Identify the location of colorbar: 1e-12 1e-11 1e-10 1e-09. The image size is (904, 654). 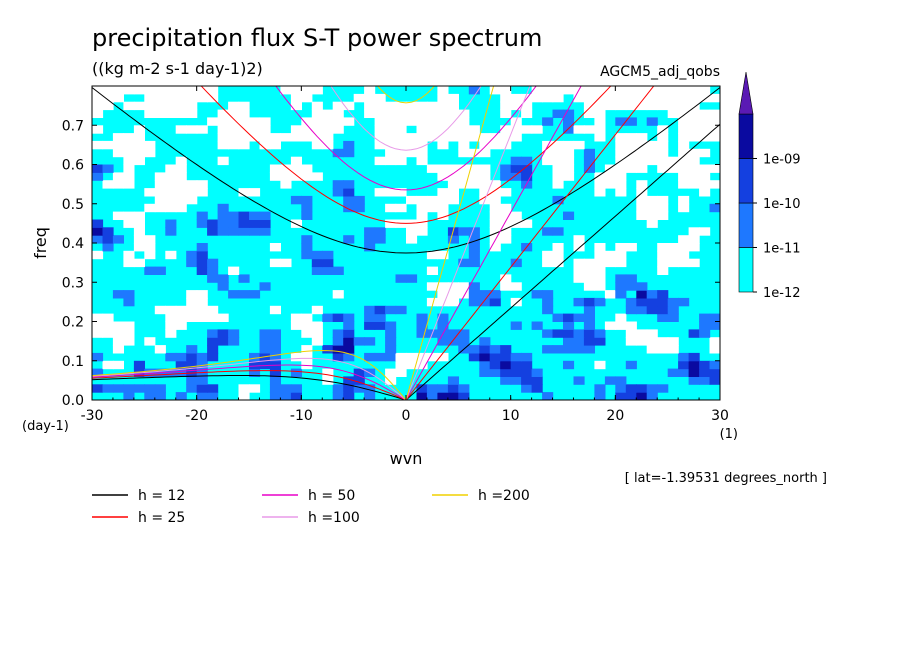
(769, 186).